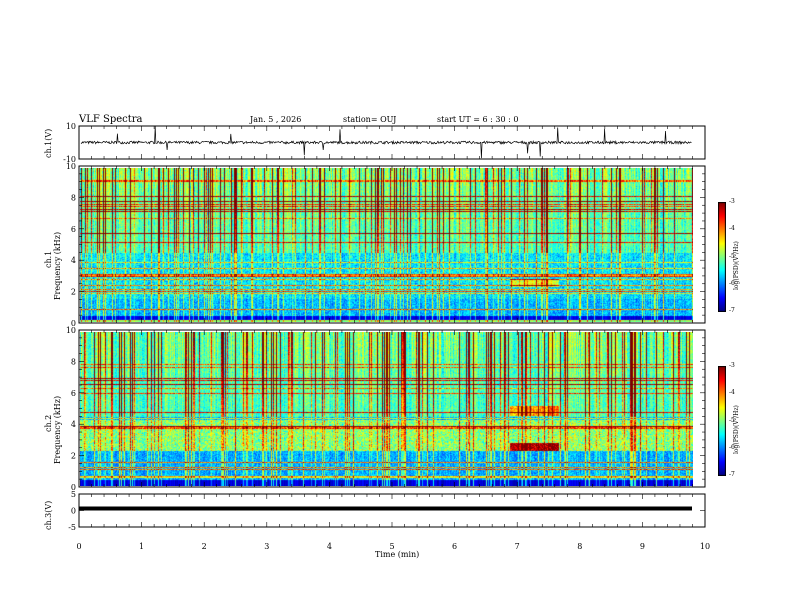 Image resolution: width=792 pixels, height=612 pixels. What do you see at coordinates (642, 546) in the screenshot?
I see `xtick-label-9: 9` at bounding box center [642, 546].